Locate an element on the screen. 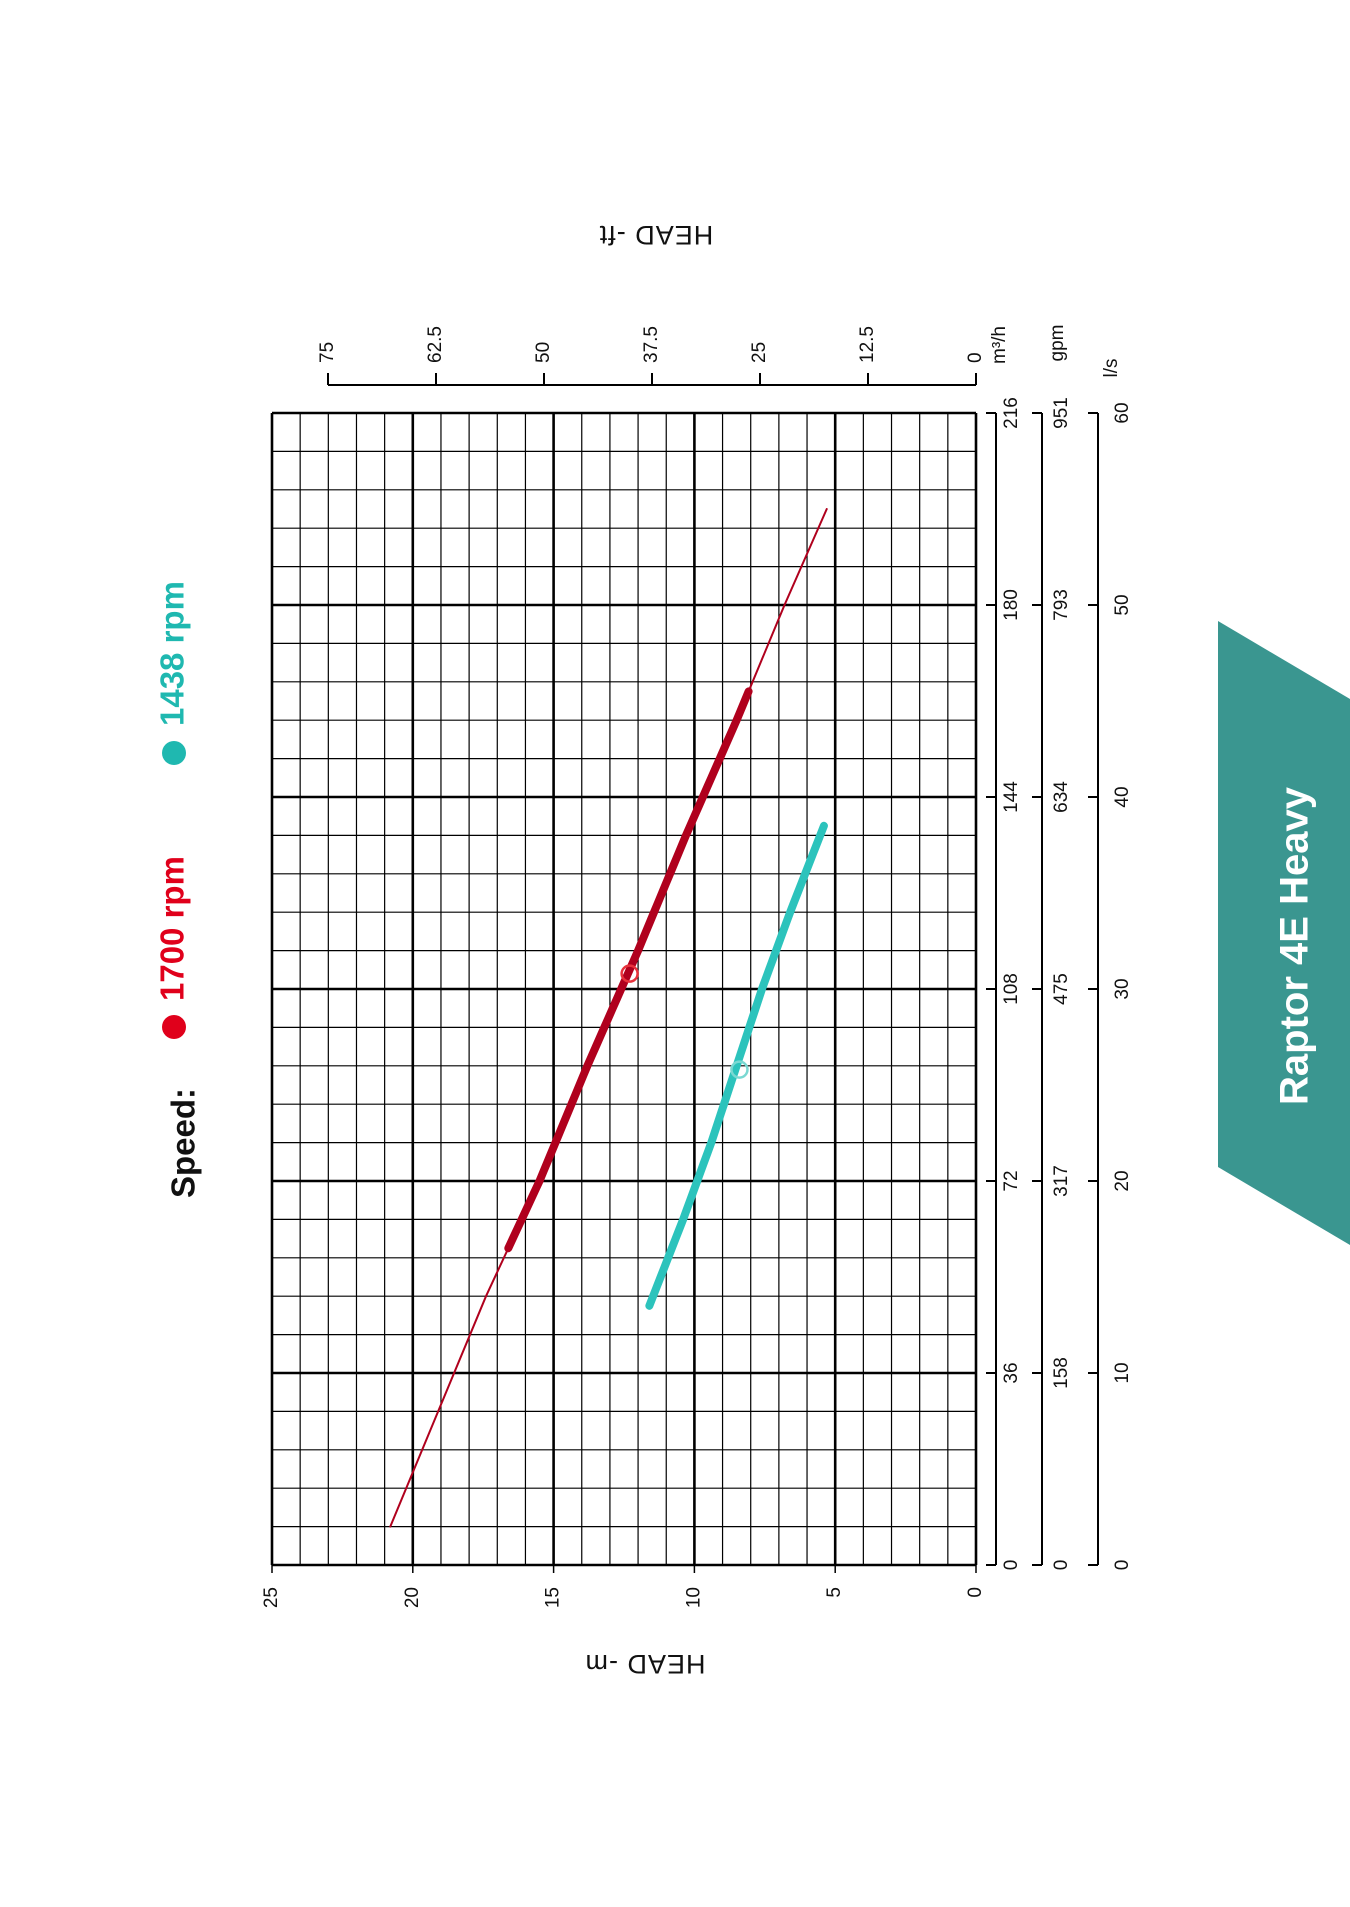 This screenshot has width=1350, height=1907. head-ft-tick-label: 25 is located at coordinates (759, 352).